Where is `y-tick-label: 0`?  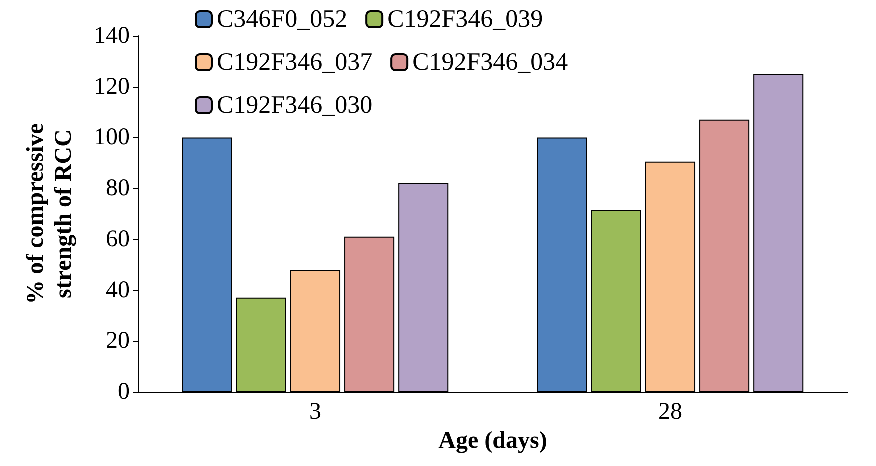
y-tick-label: 0 is located at coordinates (124, 392).